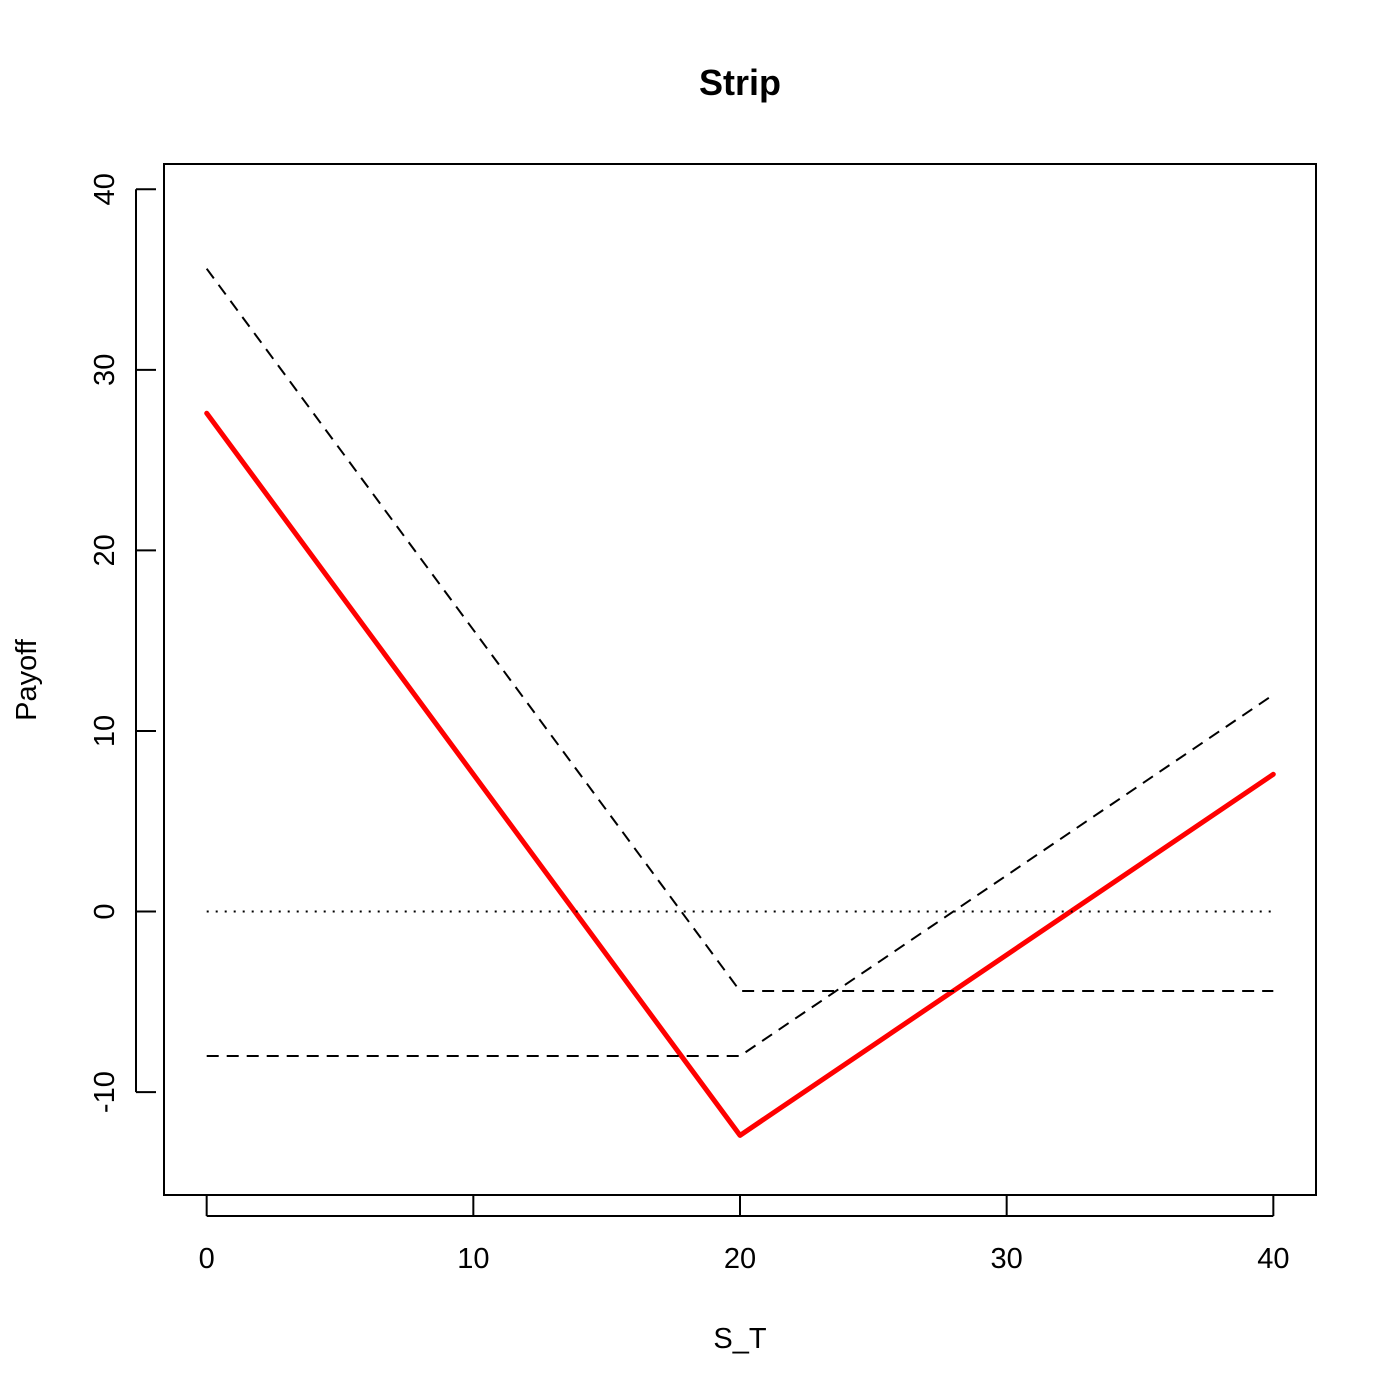  What do you see at coordinates (207, 1259) in the screenshot?
I see `x-tick-label: 0` at bounding box center [207, 1259].